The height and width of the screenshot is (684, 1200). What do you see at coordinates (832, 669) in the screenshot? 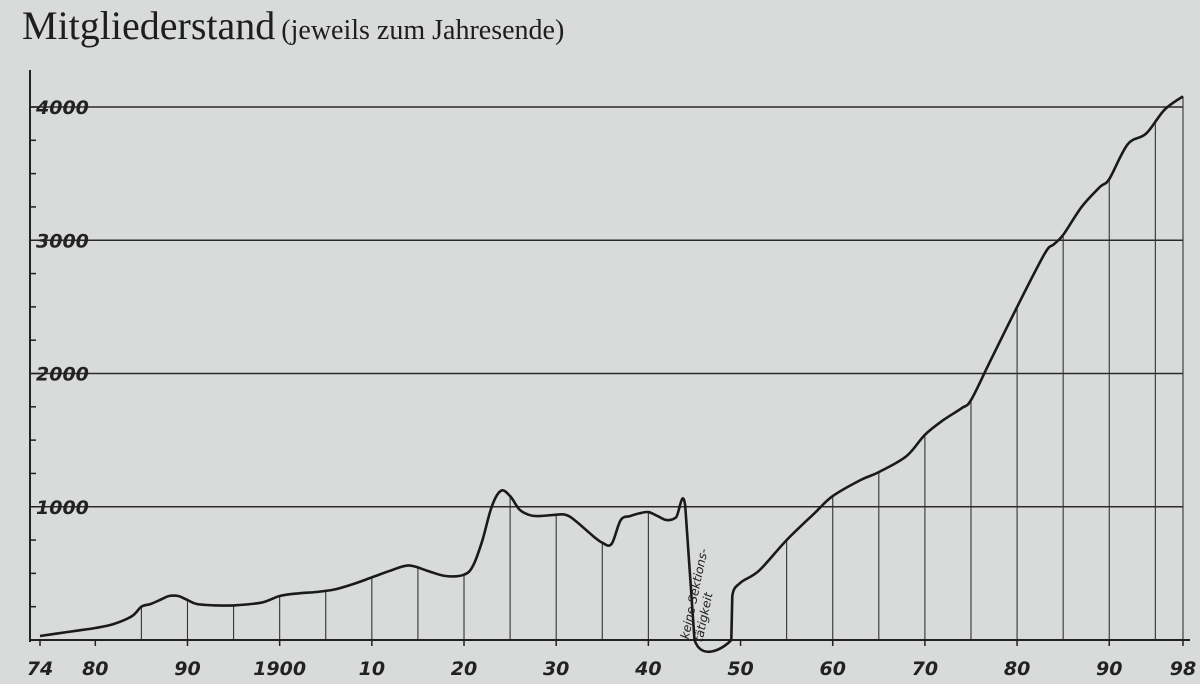
I see `x-tick-label-1960: 60` at bounding box center [832, 669].